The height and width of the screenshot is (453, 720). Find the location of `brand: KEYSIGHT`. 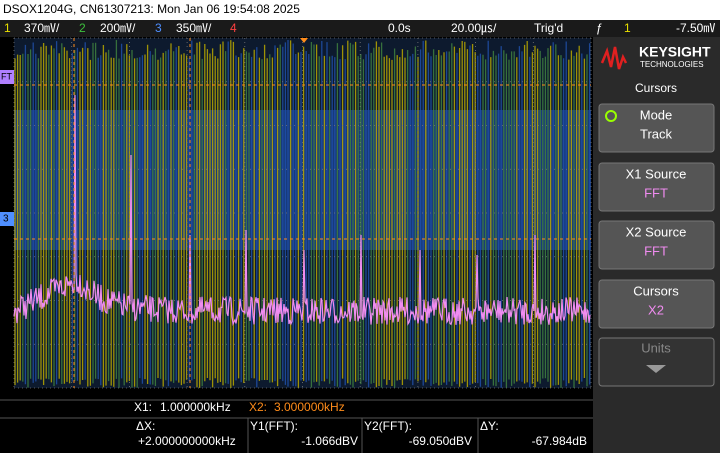

brand: KEYSIGHT is located at coordinates (675, 52).